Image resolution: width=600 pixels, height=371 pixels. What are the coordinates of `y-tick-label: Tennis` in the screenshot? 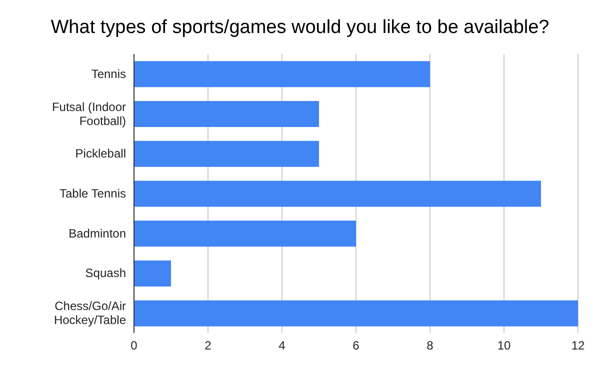 It's located at (108, 73).